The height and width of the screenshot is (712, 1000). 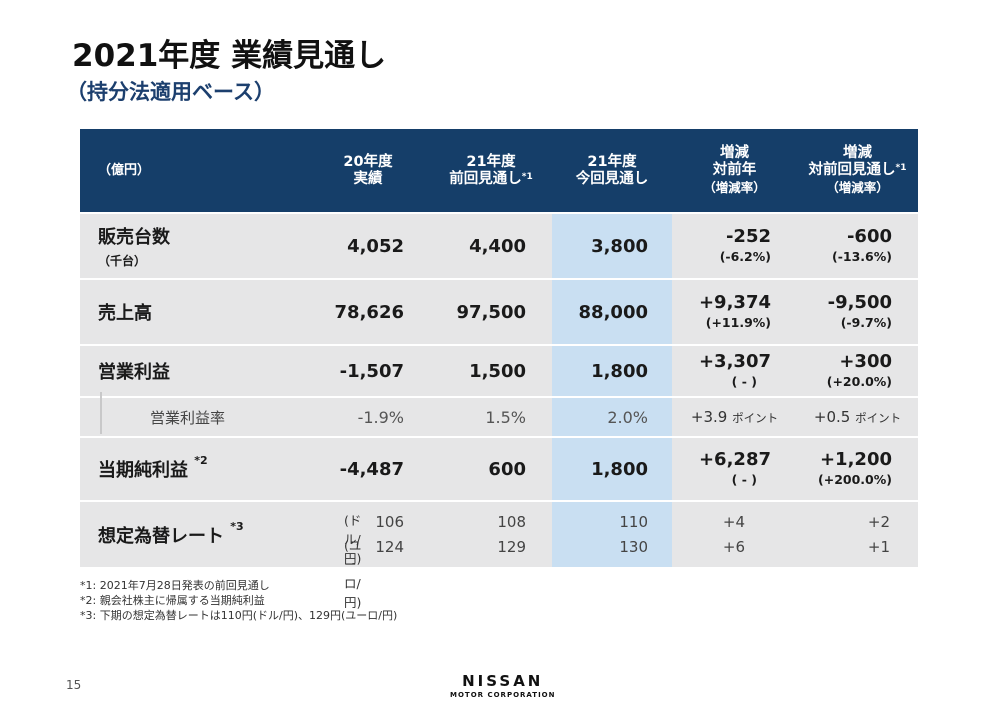 I want to click on footnote-3: *3: 下期の想定為替レートは110円(ドル/円)、129円(ユーロ/円), so click(x=239, y=615).